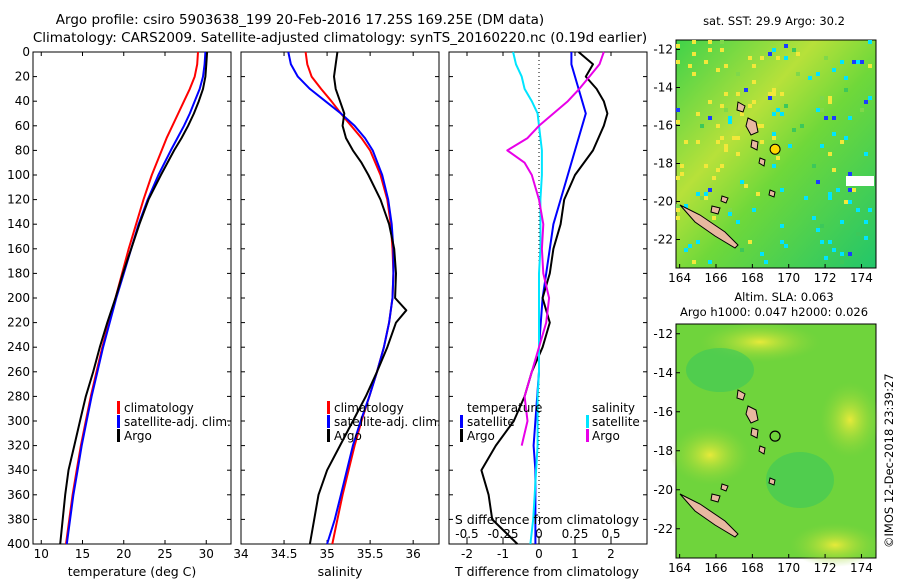 Image resolution: width=900 pixels, height=580 pixels. Describe the element at coordinates (22, 150) in the screenshot. I see `y-tick-label: 80` at that location.